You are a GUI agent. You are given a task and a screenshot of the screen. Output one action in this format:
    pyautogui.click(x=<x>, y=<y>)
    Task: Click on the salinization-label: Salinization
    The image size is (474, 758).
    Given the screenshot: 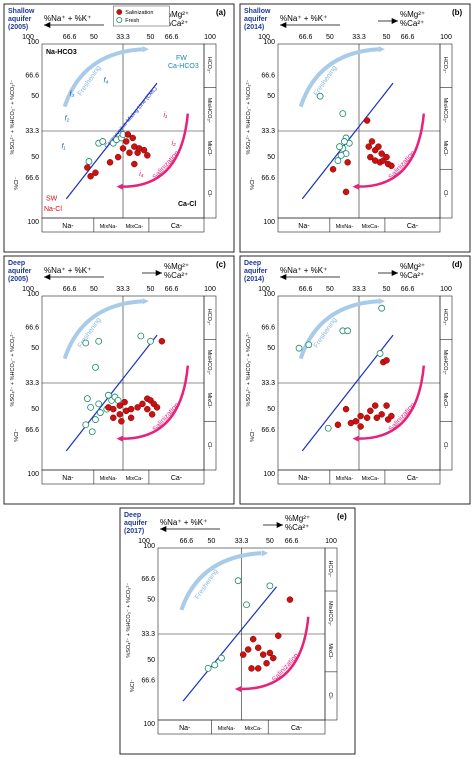 What is the action you would take?
    pyautogui.click(x=166, y=165)
    